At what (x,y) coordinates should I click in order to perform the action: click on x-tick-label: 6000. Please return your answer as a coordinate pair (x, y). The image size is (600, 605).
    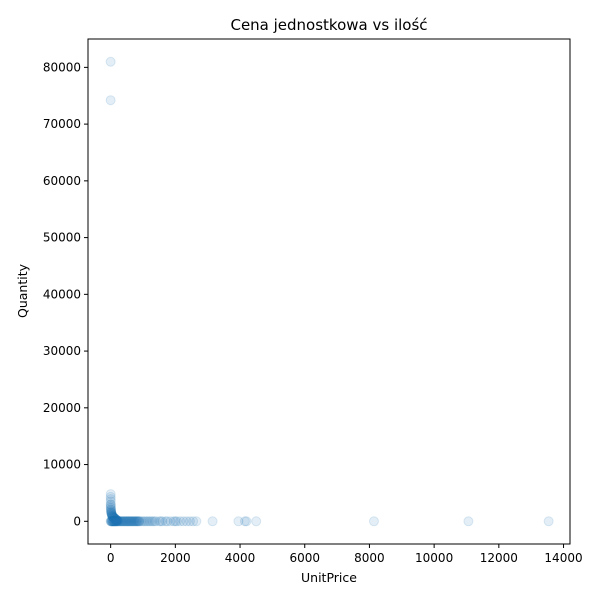
    Looking at the image, I should click on (304, 558).